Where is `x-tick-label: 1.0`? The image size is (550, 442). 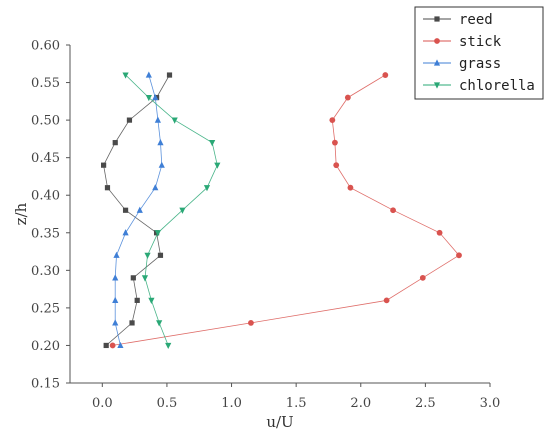
x-tick-label: 1.0 is located at coordinates (231, 403).